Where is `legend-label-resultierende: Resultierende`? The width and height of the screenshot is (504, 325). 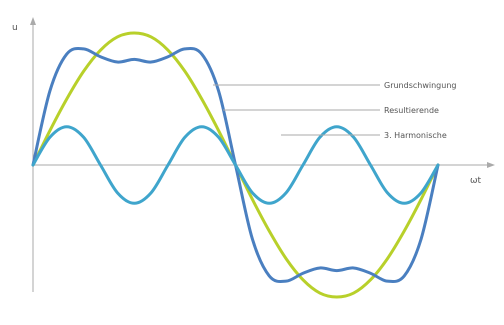 legend-label-resultierende: Resultierende is located at coordinates (411, 110).